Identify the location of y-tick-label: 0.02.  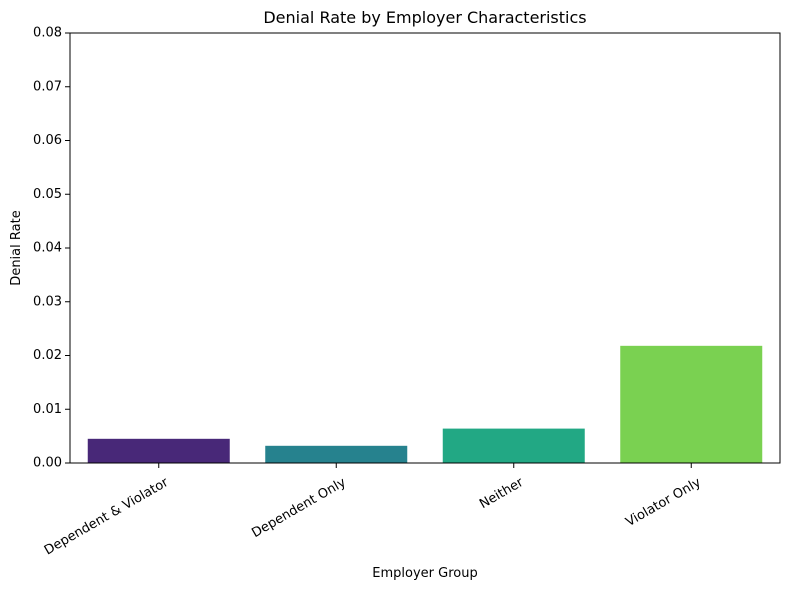
(47, 355).